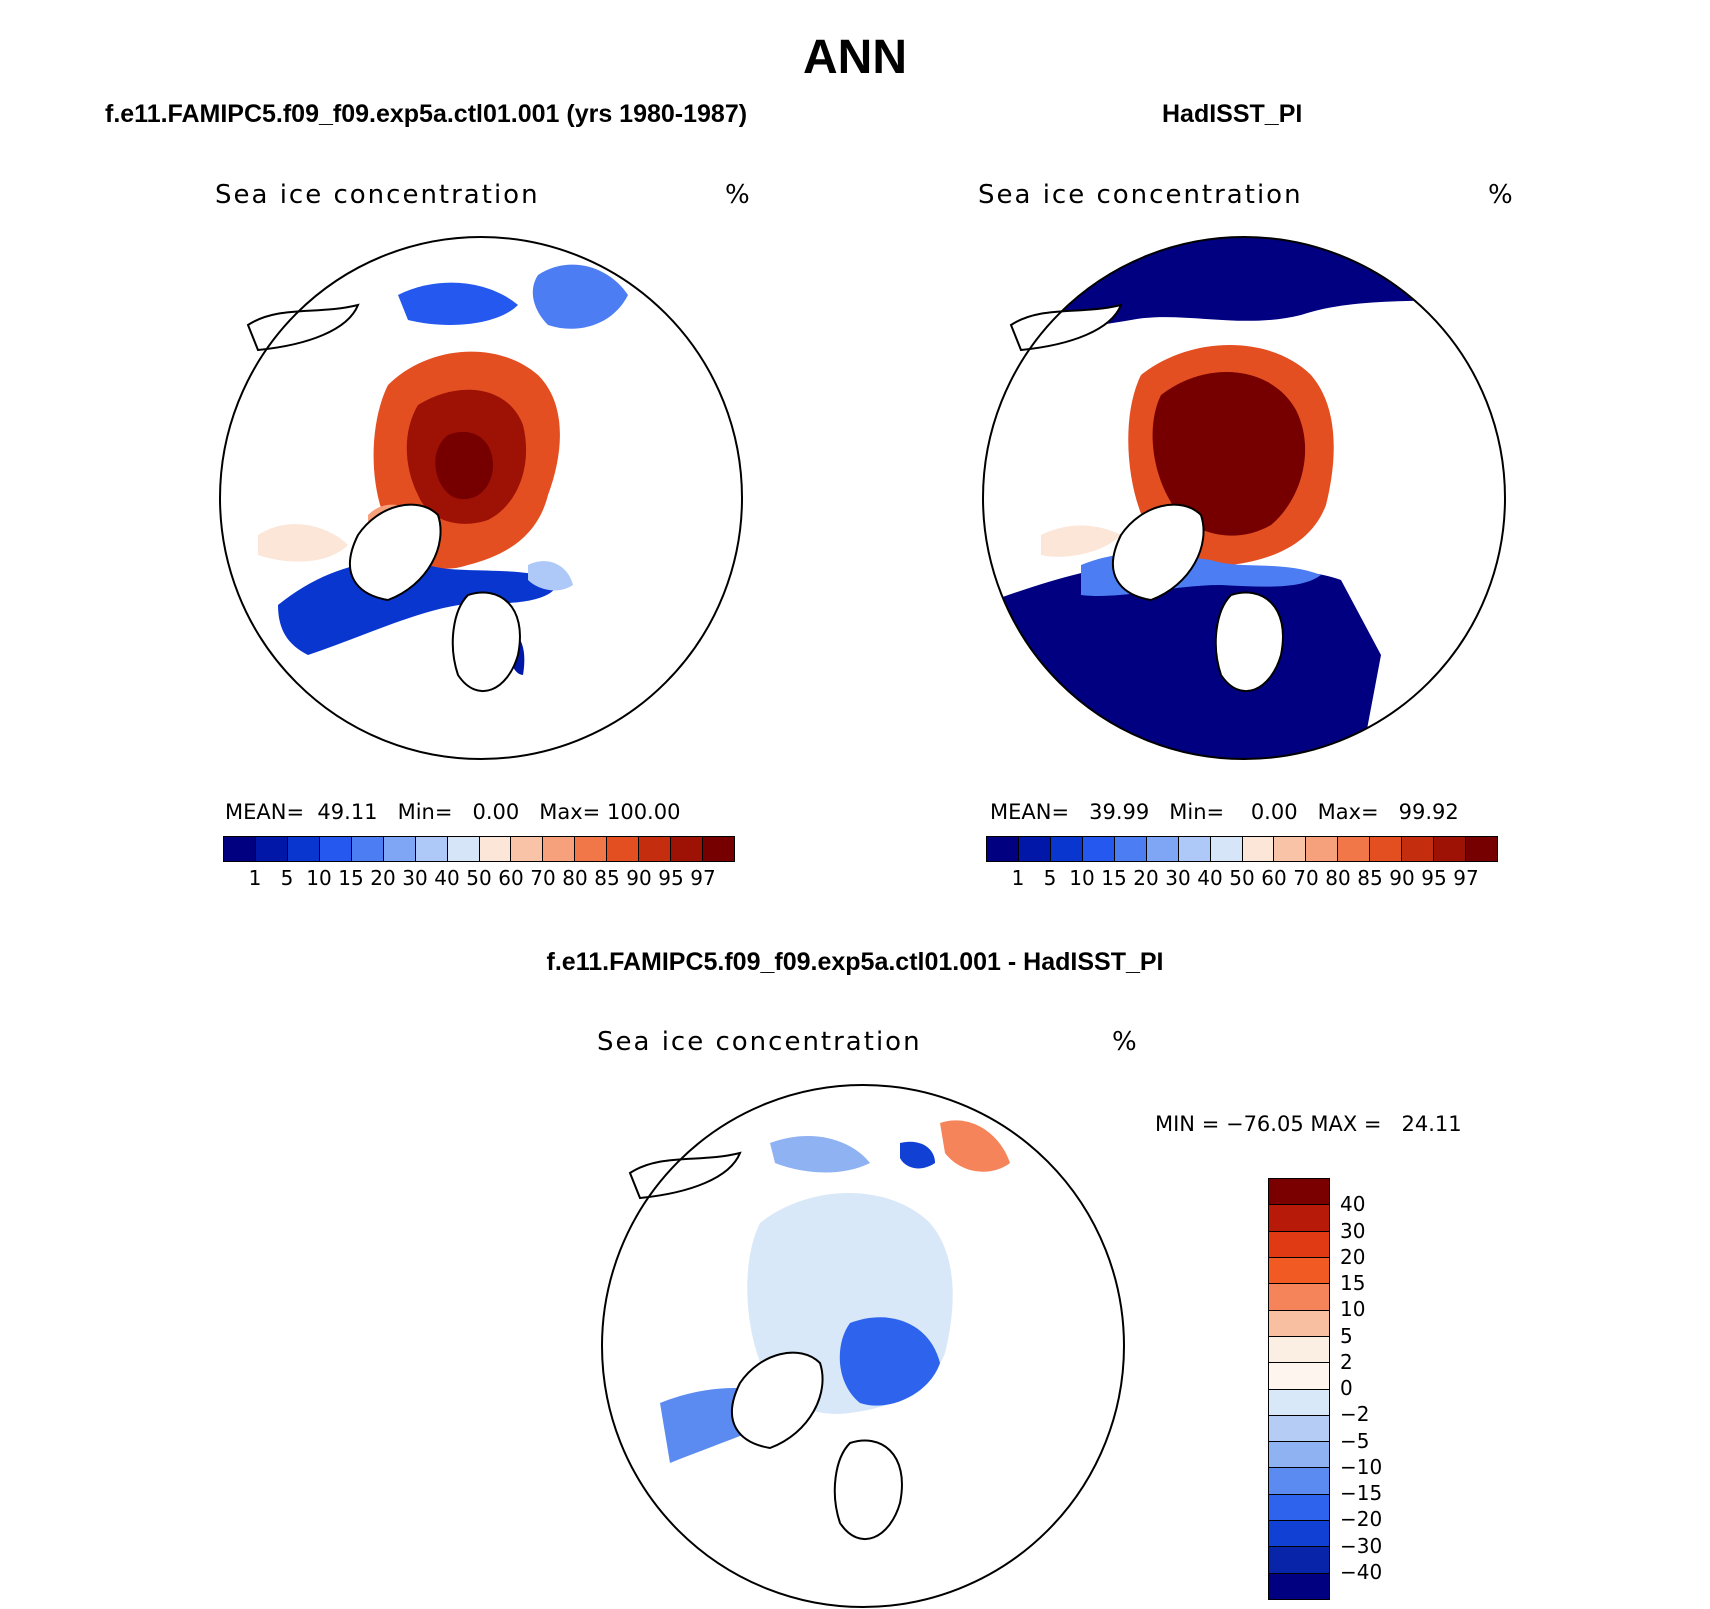 The width and height of the screenshot is (1710, 1609). What do you see at coordinates (383, 498) in the screenshot?
I see `panel1-land` at bounding box center [383, 498].